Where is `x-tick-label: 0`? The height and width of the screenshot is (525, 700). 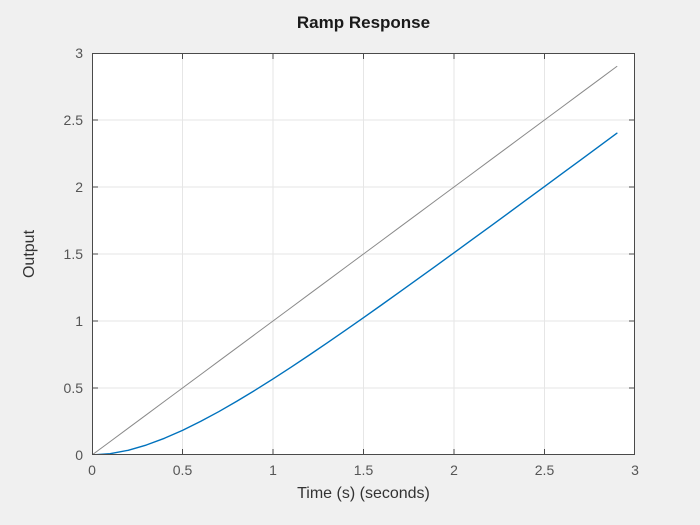
x-tick-label: 0 is located at coordinates (92, 470).